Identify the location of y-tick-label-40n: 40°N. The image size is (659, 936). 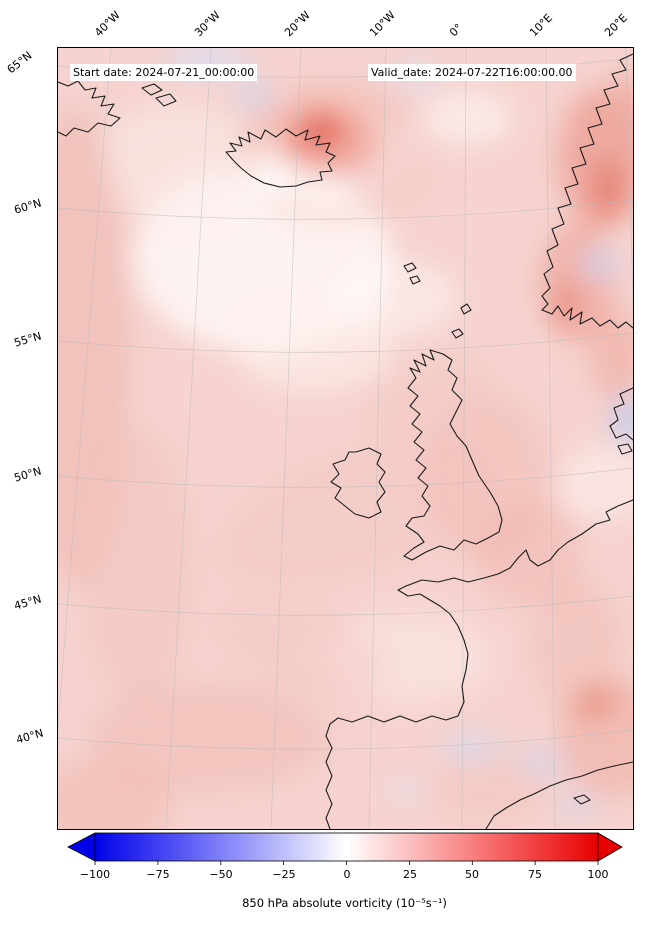
(29, 736).